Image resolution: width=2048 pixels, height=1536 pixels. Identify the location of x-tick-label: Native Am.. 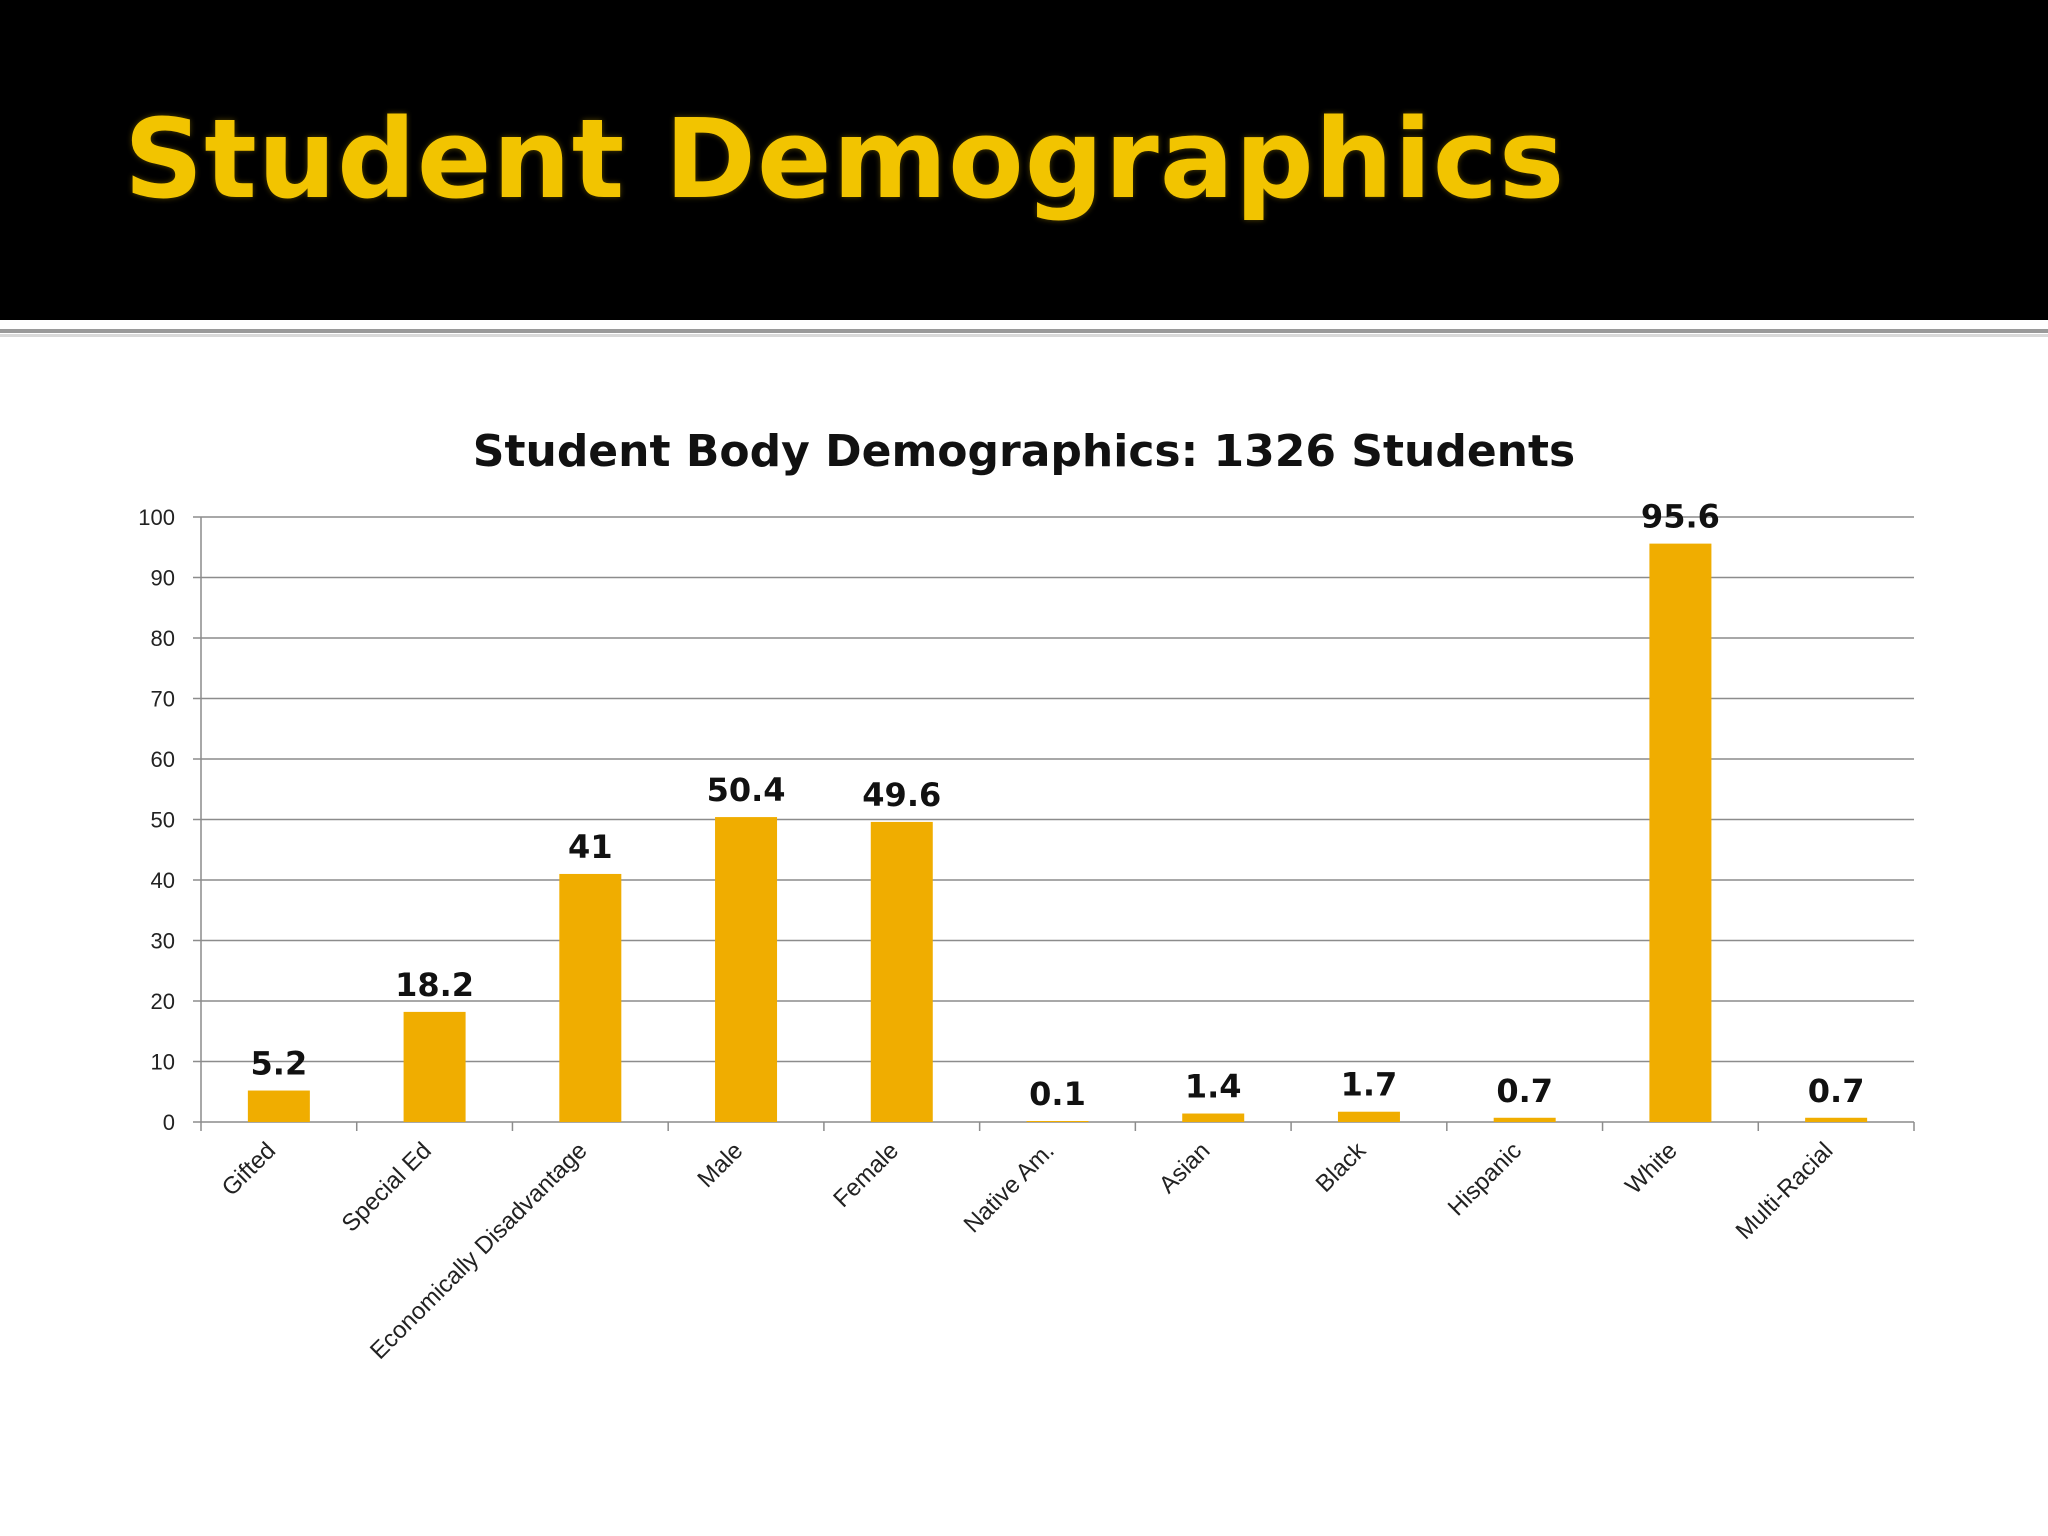
(1009, 1187).